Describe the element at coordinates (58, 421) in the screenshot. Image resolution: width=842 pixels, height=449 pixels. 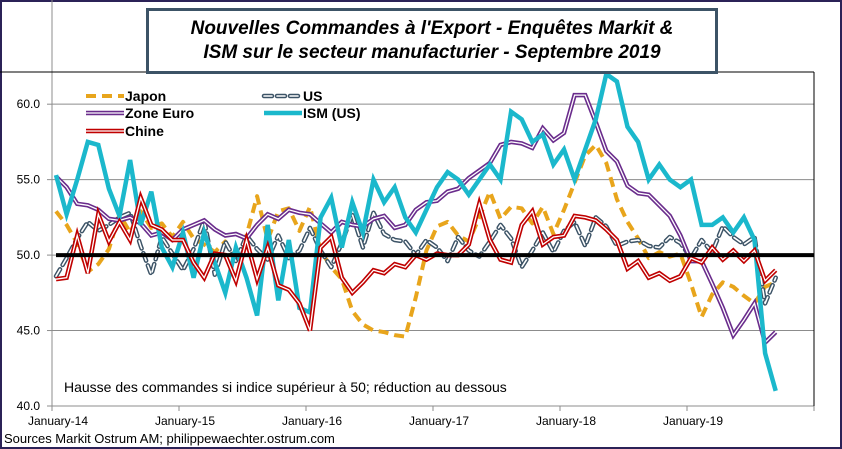
I see `x-tick-label: January-14` at that location.